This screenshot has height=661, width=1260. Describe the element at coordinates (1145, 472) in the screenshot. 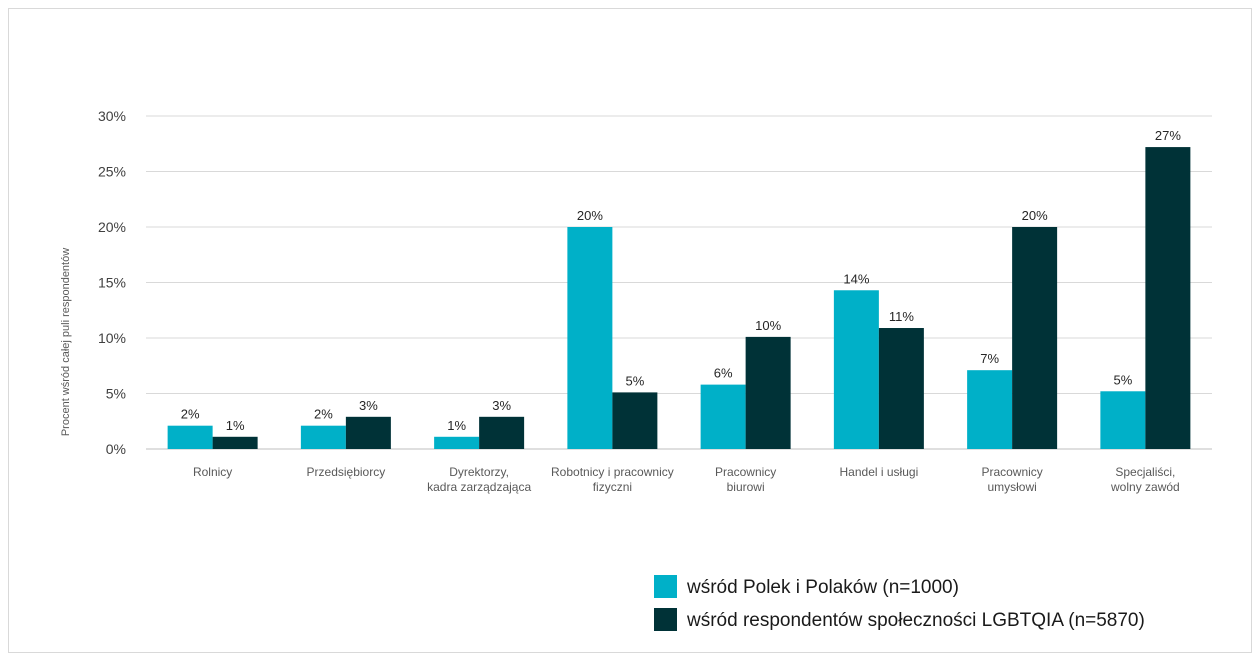

I see `category-label: Specjaliści,` at that location.